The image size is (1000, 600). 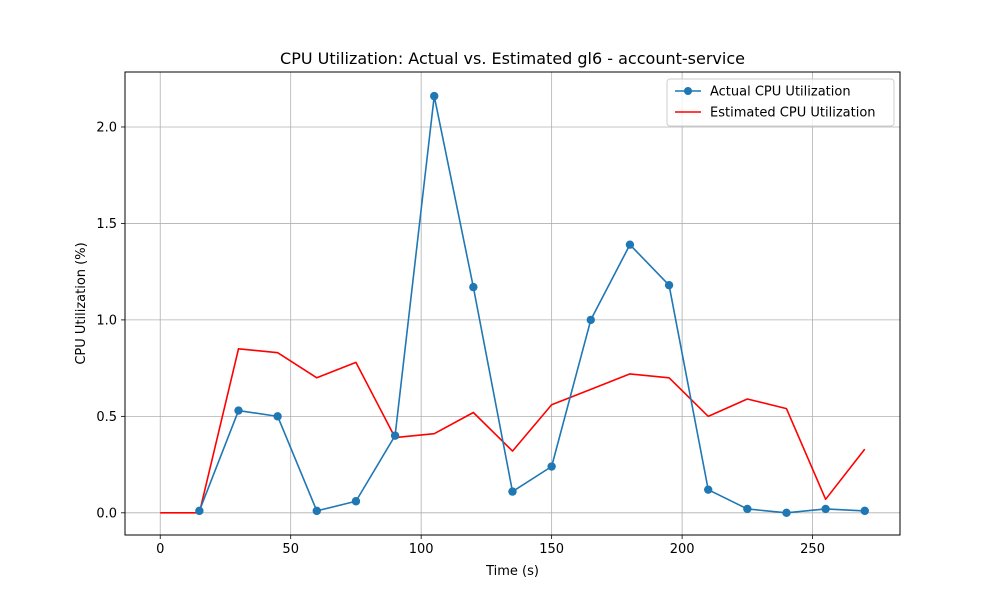 What do you see at coordinates (688, 91) in the screenshot?
I see `legend-marker-actual` at bounding box center [688, 91].